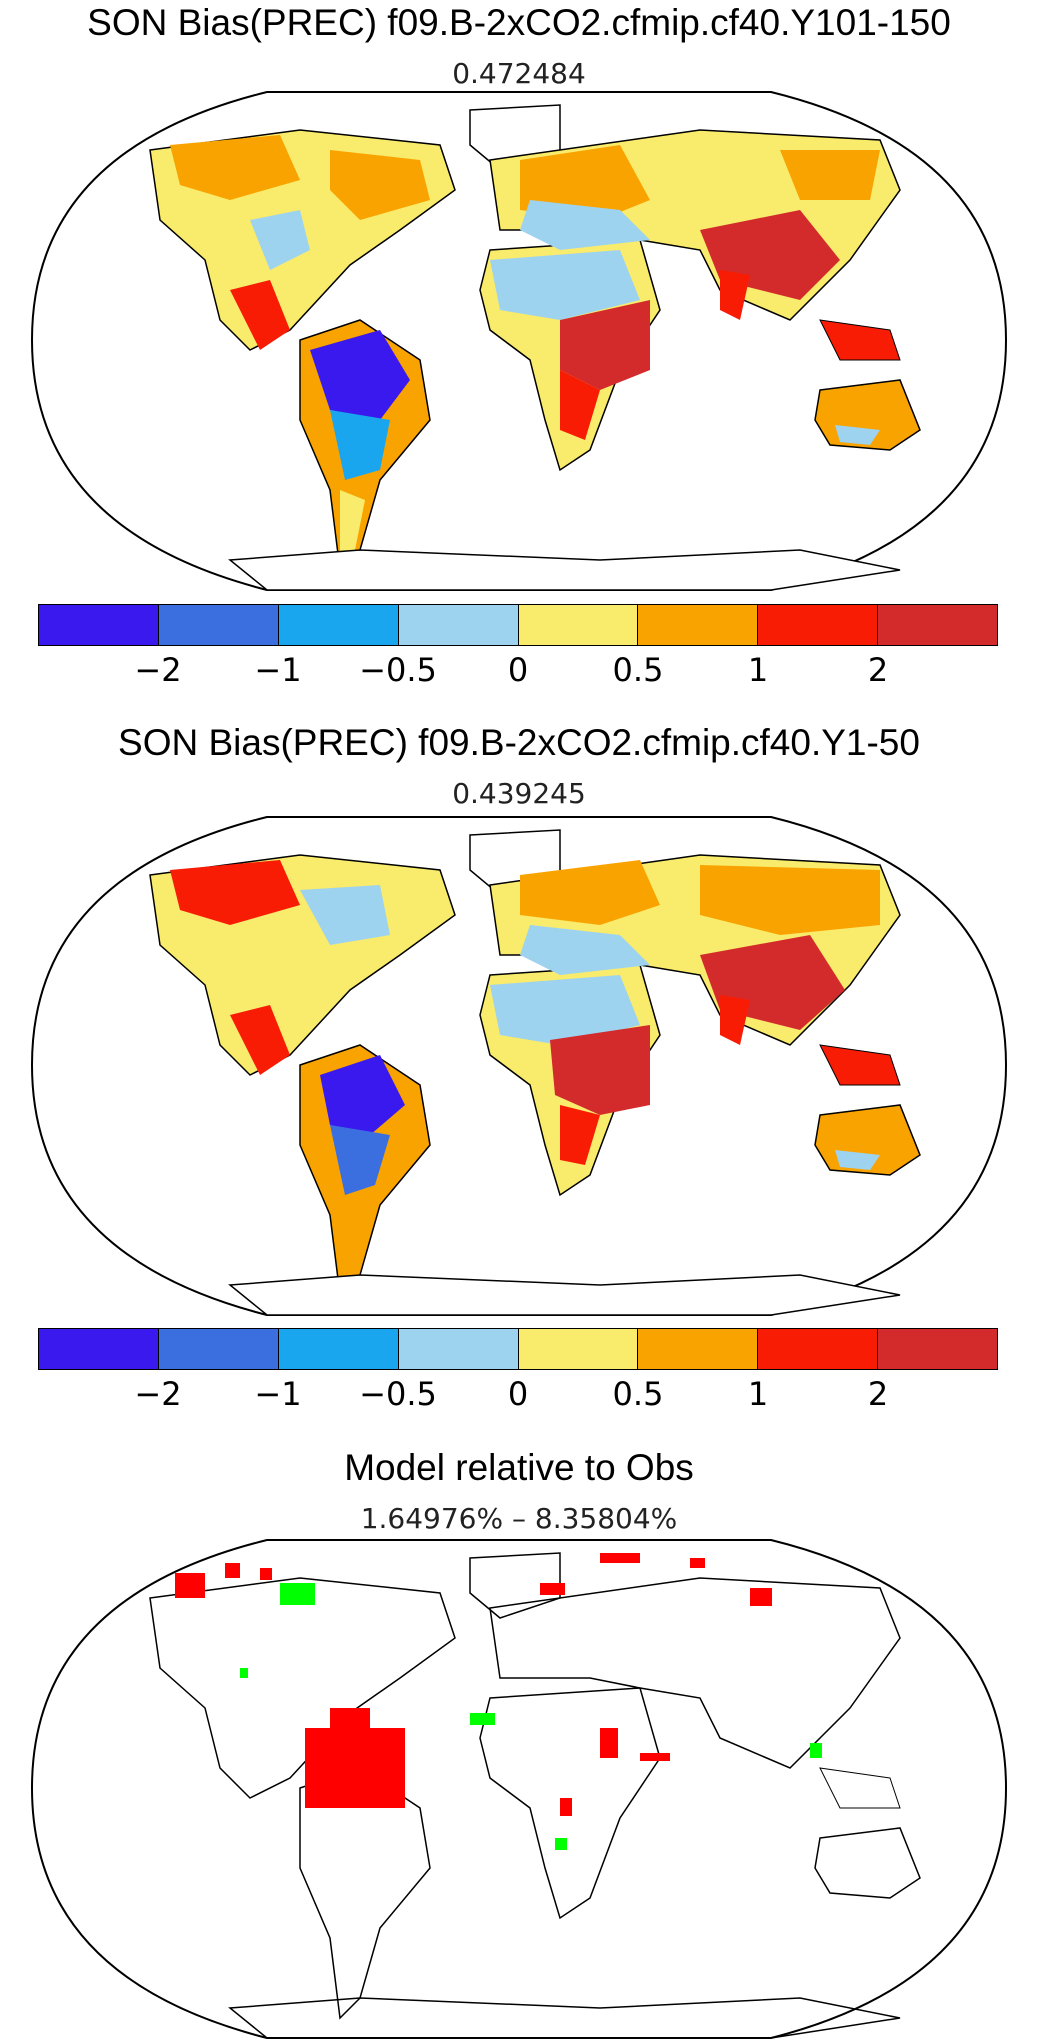  Describe the element at coordinates (519, 1467) in the screenshot. I see `panel-3-title: Model relative to Obs` at that location.